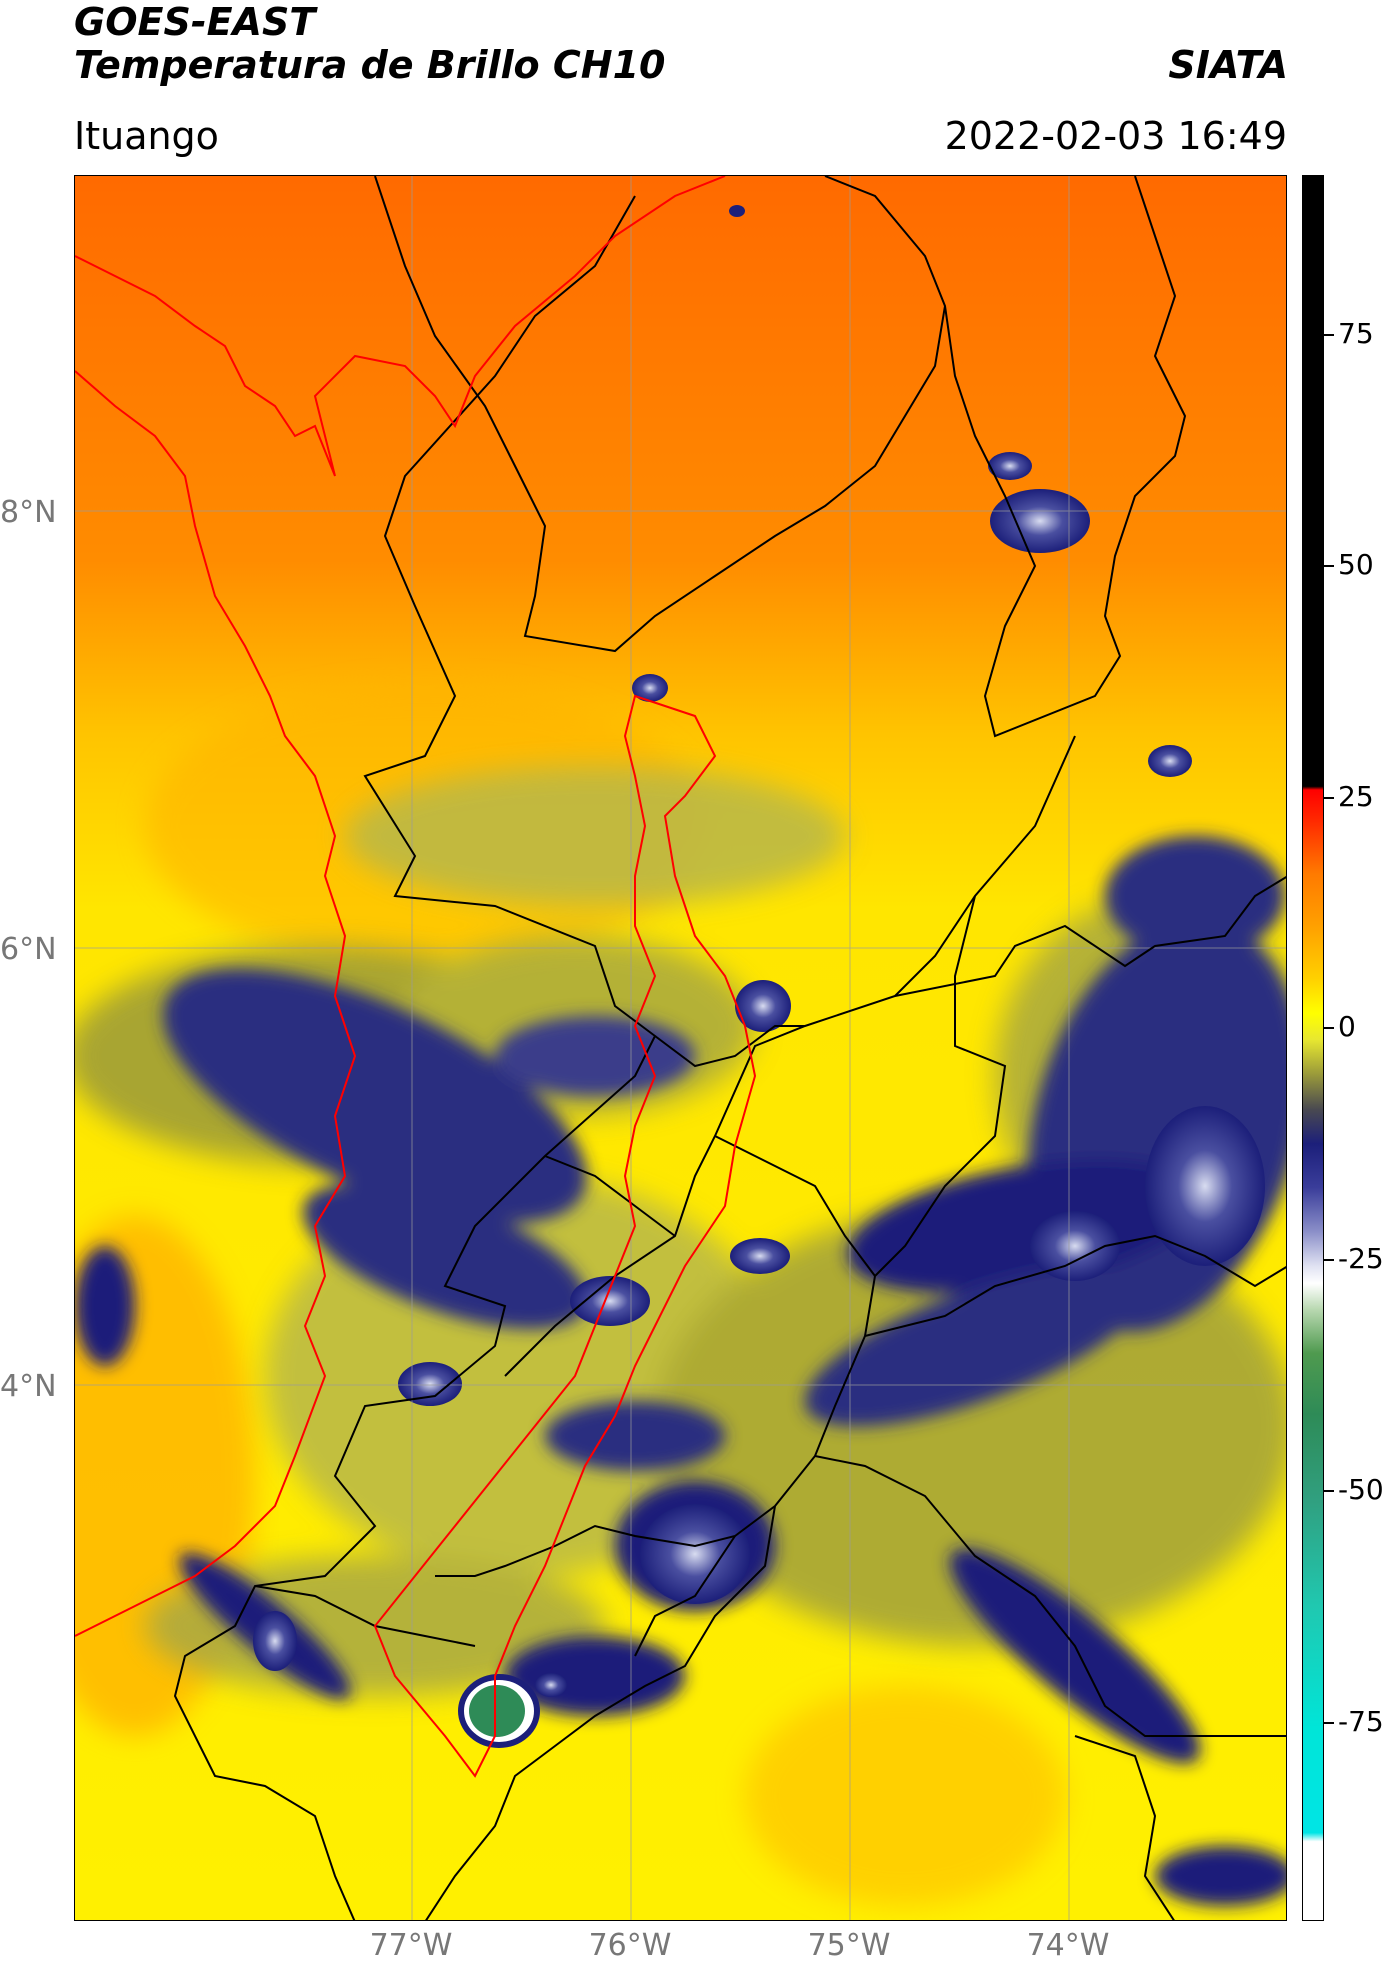 Image resolution: width=1384 pixels, height=1981 pixels. What do you see at coordinates (1356, 796) in the screenshot?
I see `colorbar-label-25: 25` at bounding box center [1356, 796].